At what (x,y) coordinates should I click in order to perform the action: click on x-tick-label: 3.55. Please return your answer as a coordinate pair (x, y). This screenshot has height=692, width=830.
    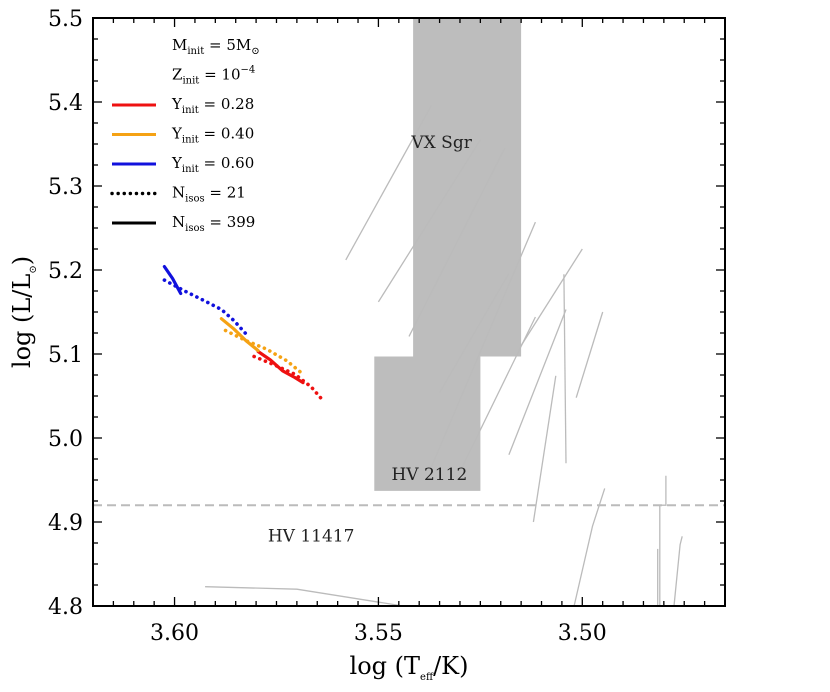
    Looking at the image, I should click on (378, 633).